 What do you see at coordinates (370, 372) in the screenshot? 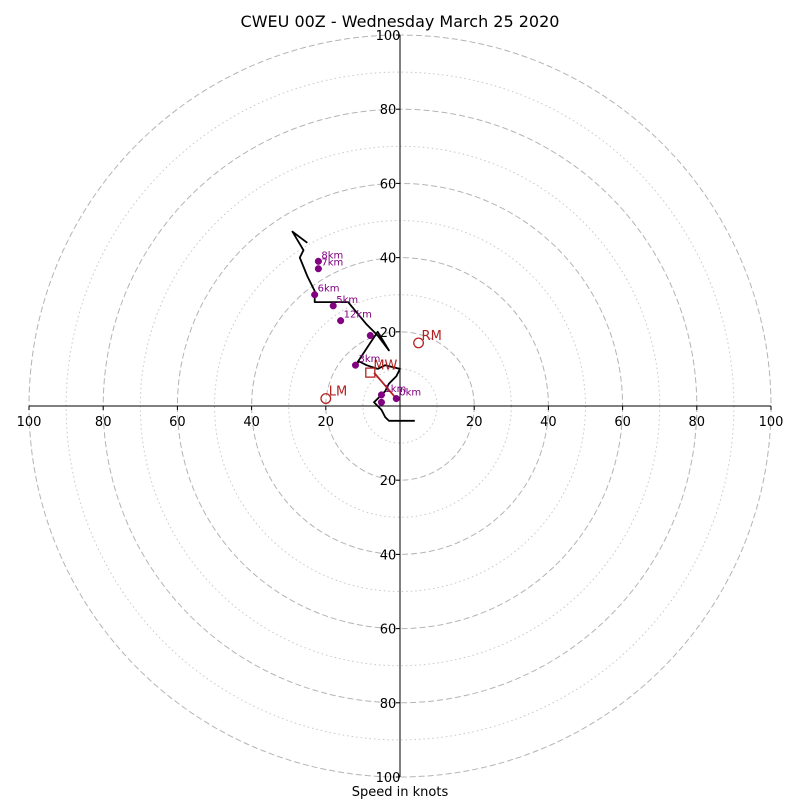
I see `mean-wind-marker` at bounding box center [370, 372].